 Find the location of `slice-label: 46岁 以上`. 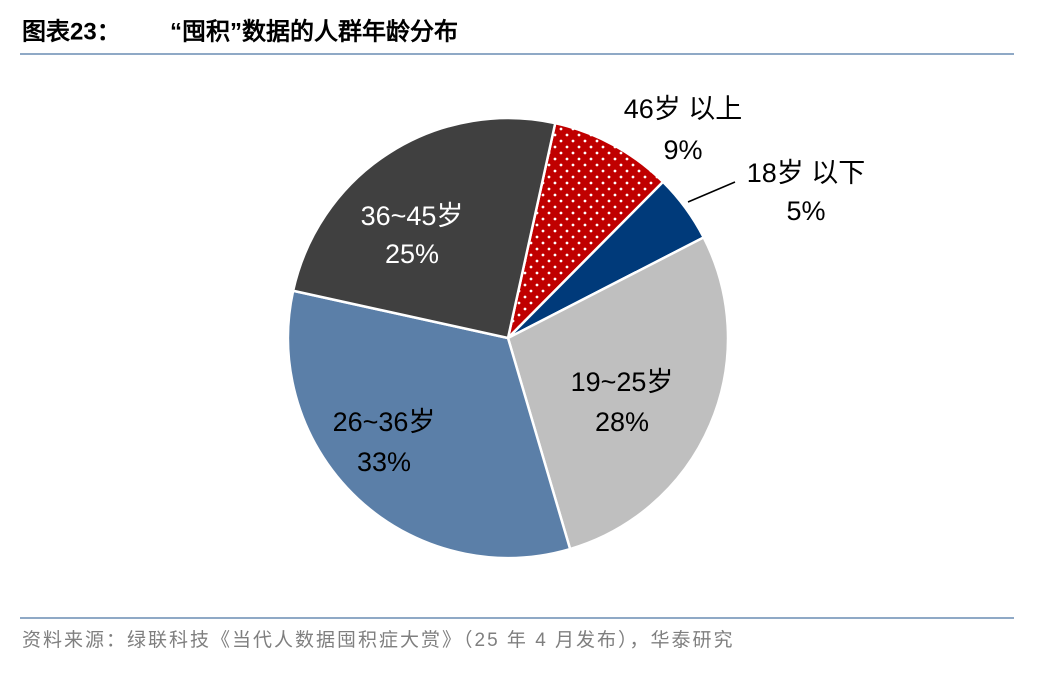

slice-label: 46岁 以上 is located at coordinates (683, 109).